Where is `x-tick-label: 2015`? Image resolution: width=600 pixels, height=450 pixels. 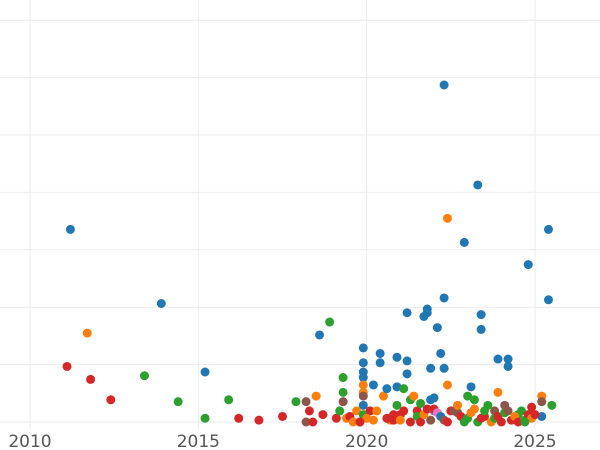
x-tick-label: 2015 is located at coordinates (198, 441).